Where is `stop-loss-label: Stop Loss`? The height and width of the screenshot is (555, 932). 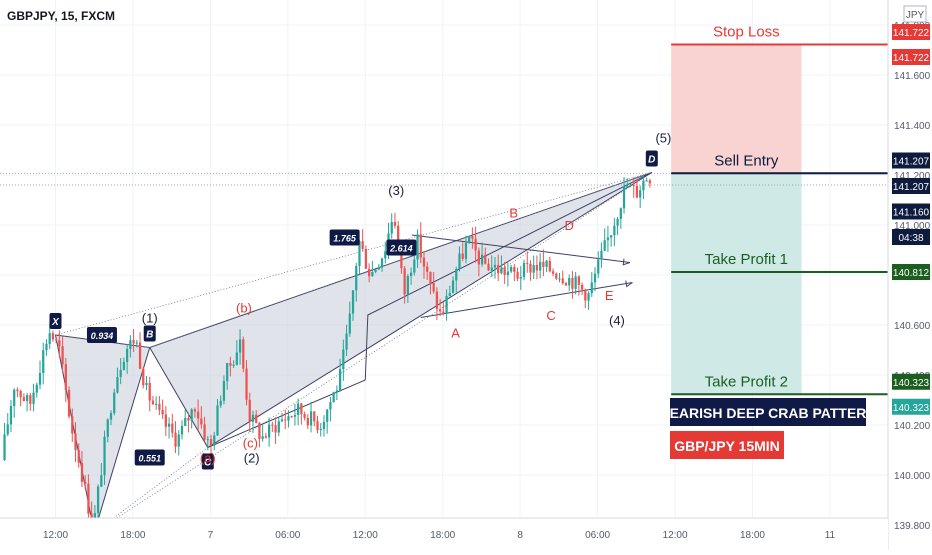 stop-loss-label: Stop Loss is located at coordinates (746, 32).